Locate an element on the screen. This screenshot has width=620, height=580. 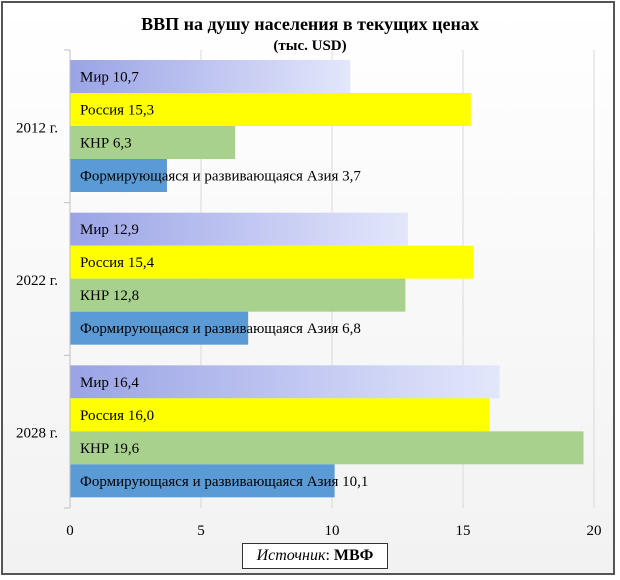
bar-data-label: КНР 19,6 is located at coordinates (110, 449).